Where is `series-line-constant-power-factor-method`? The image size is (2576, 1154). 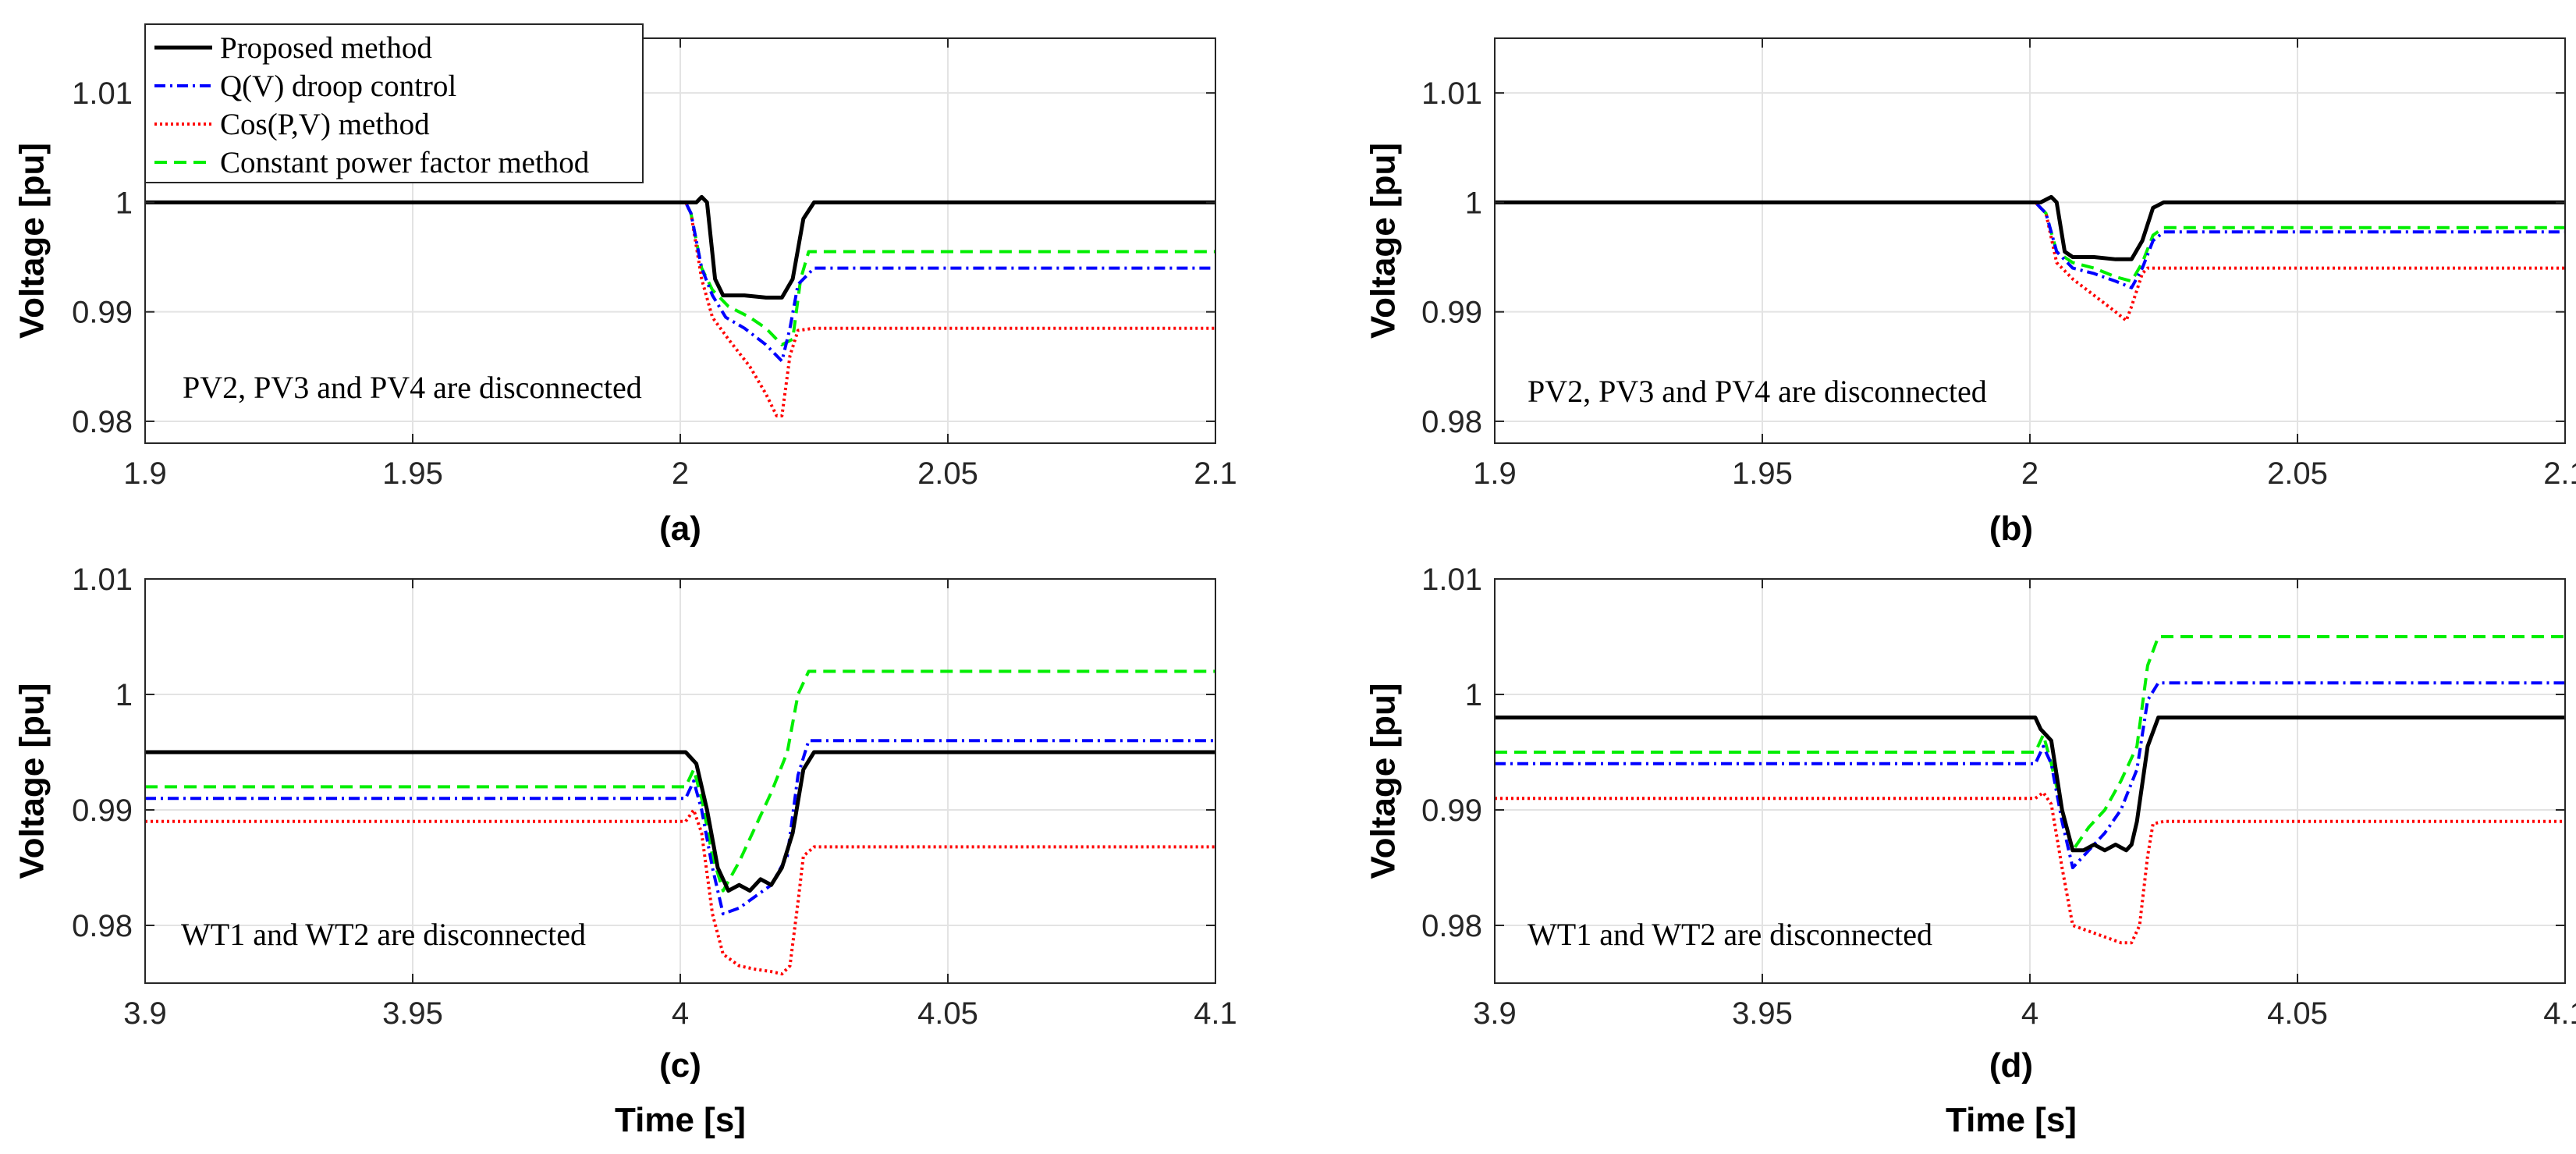
series-line-constant-power-factor-method is located at coordinates (2030, 743).